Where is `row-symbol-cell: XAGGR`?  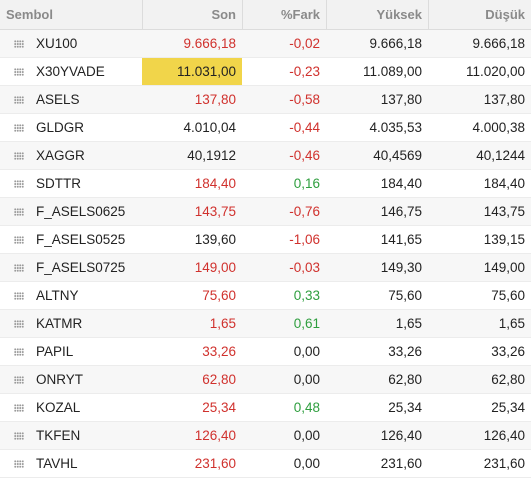 row-symbol-cell: XAGGR is located at coordinates (71, 155).